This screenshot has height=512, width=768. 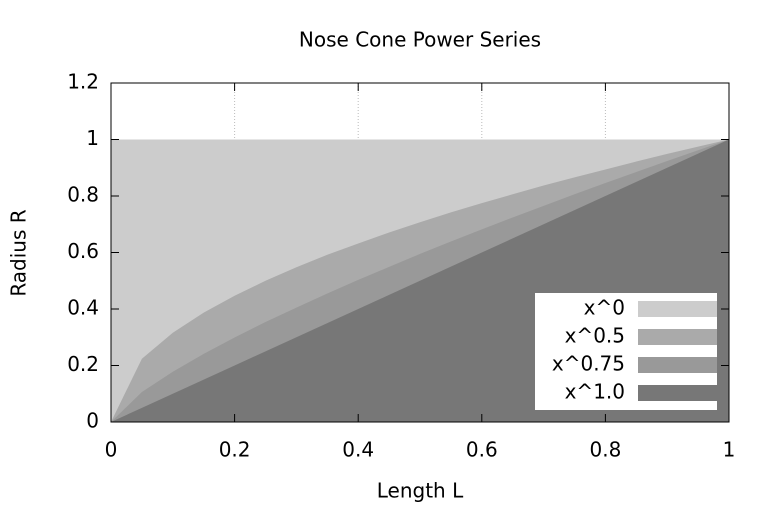 I want to click on x-tick-label: 0.8, so click(x=605, y=450).